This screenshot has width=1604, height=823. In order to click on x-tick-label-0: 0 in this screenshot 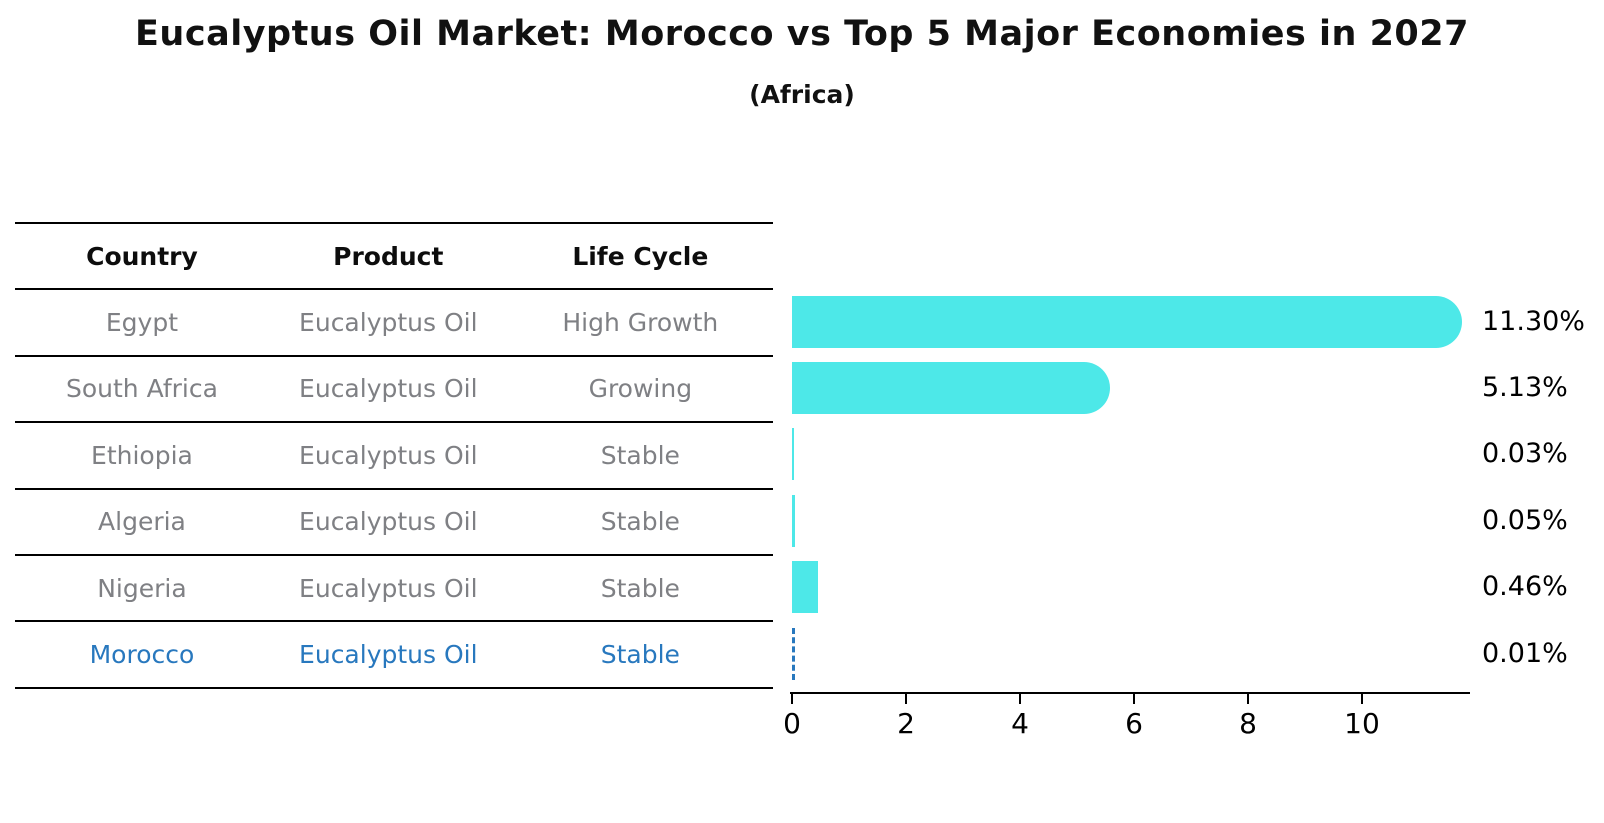, I will do `click(792, 723)`.